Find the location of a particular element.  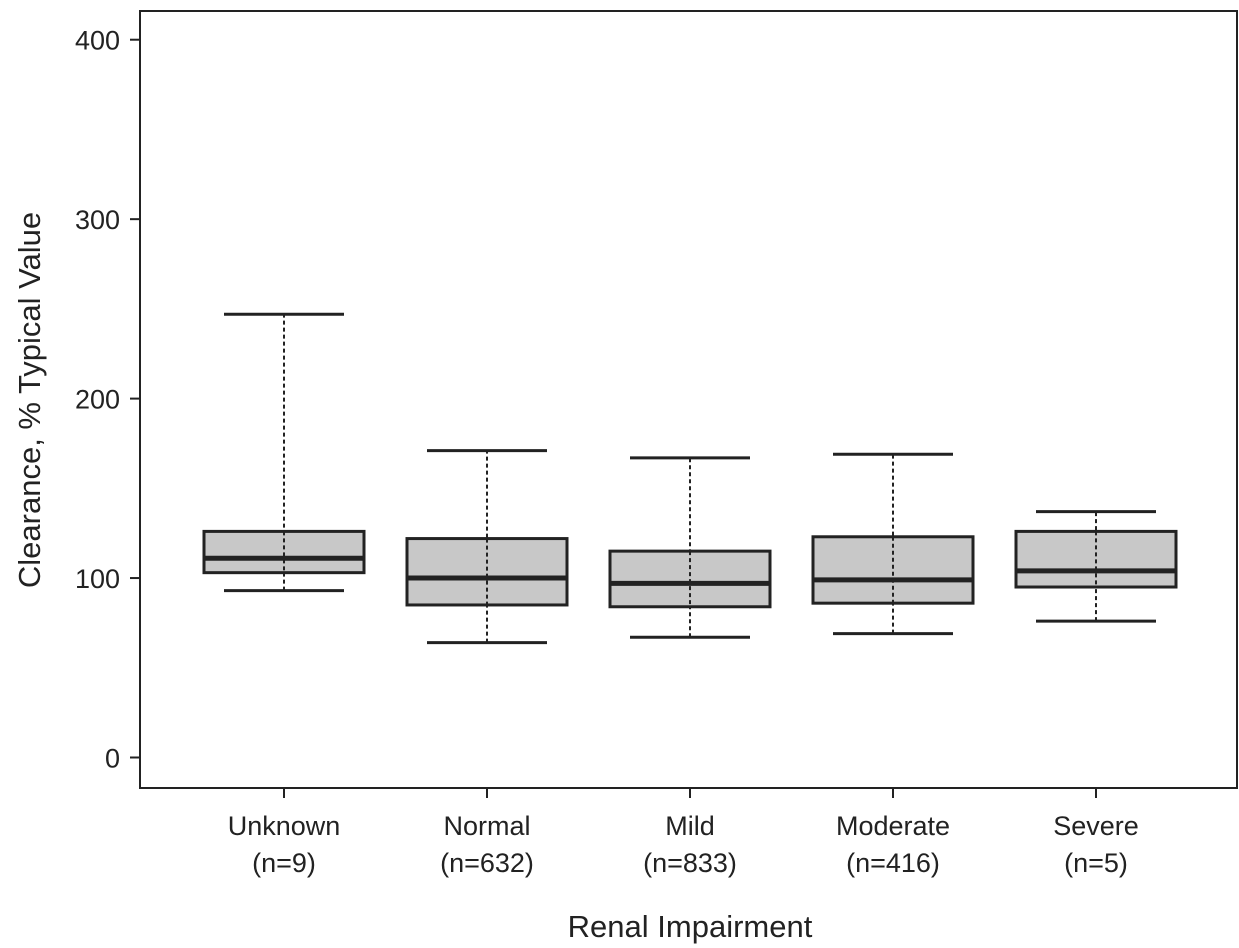

y-tick-label: 400 is located at coordinates (97, 41).